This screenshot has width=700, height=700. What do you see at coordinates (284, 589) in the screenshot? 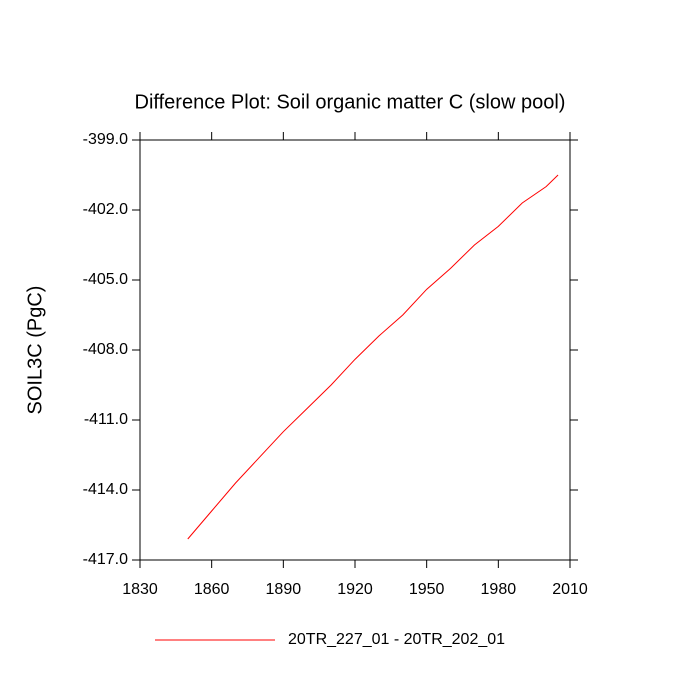
I see `x-tick-label: 1890` at bounding box center [284, 589].